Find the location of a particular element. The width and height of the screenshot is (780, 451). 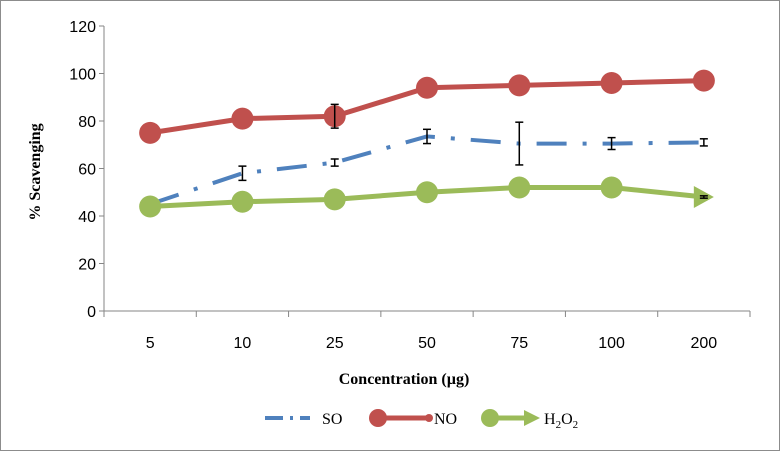

legend-item-no: NO is located at coordinates (413, 418).